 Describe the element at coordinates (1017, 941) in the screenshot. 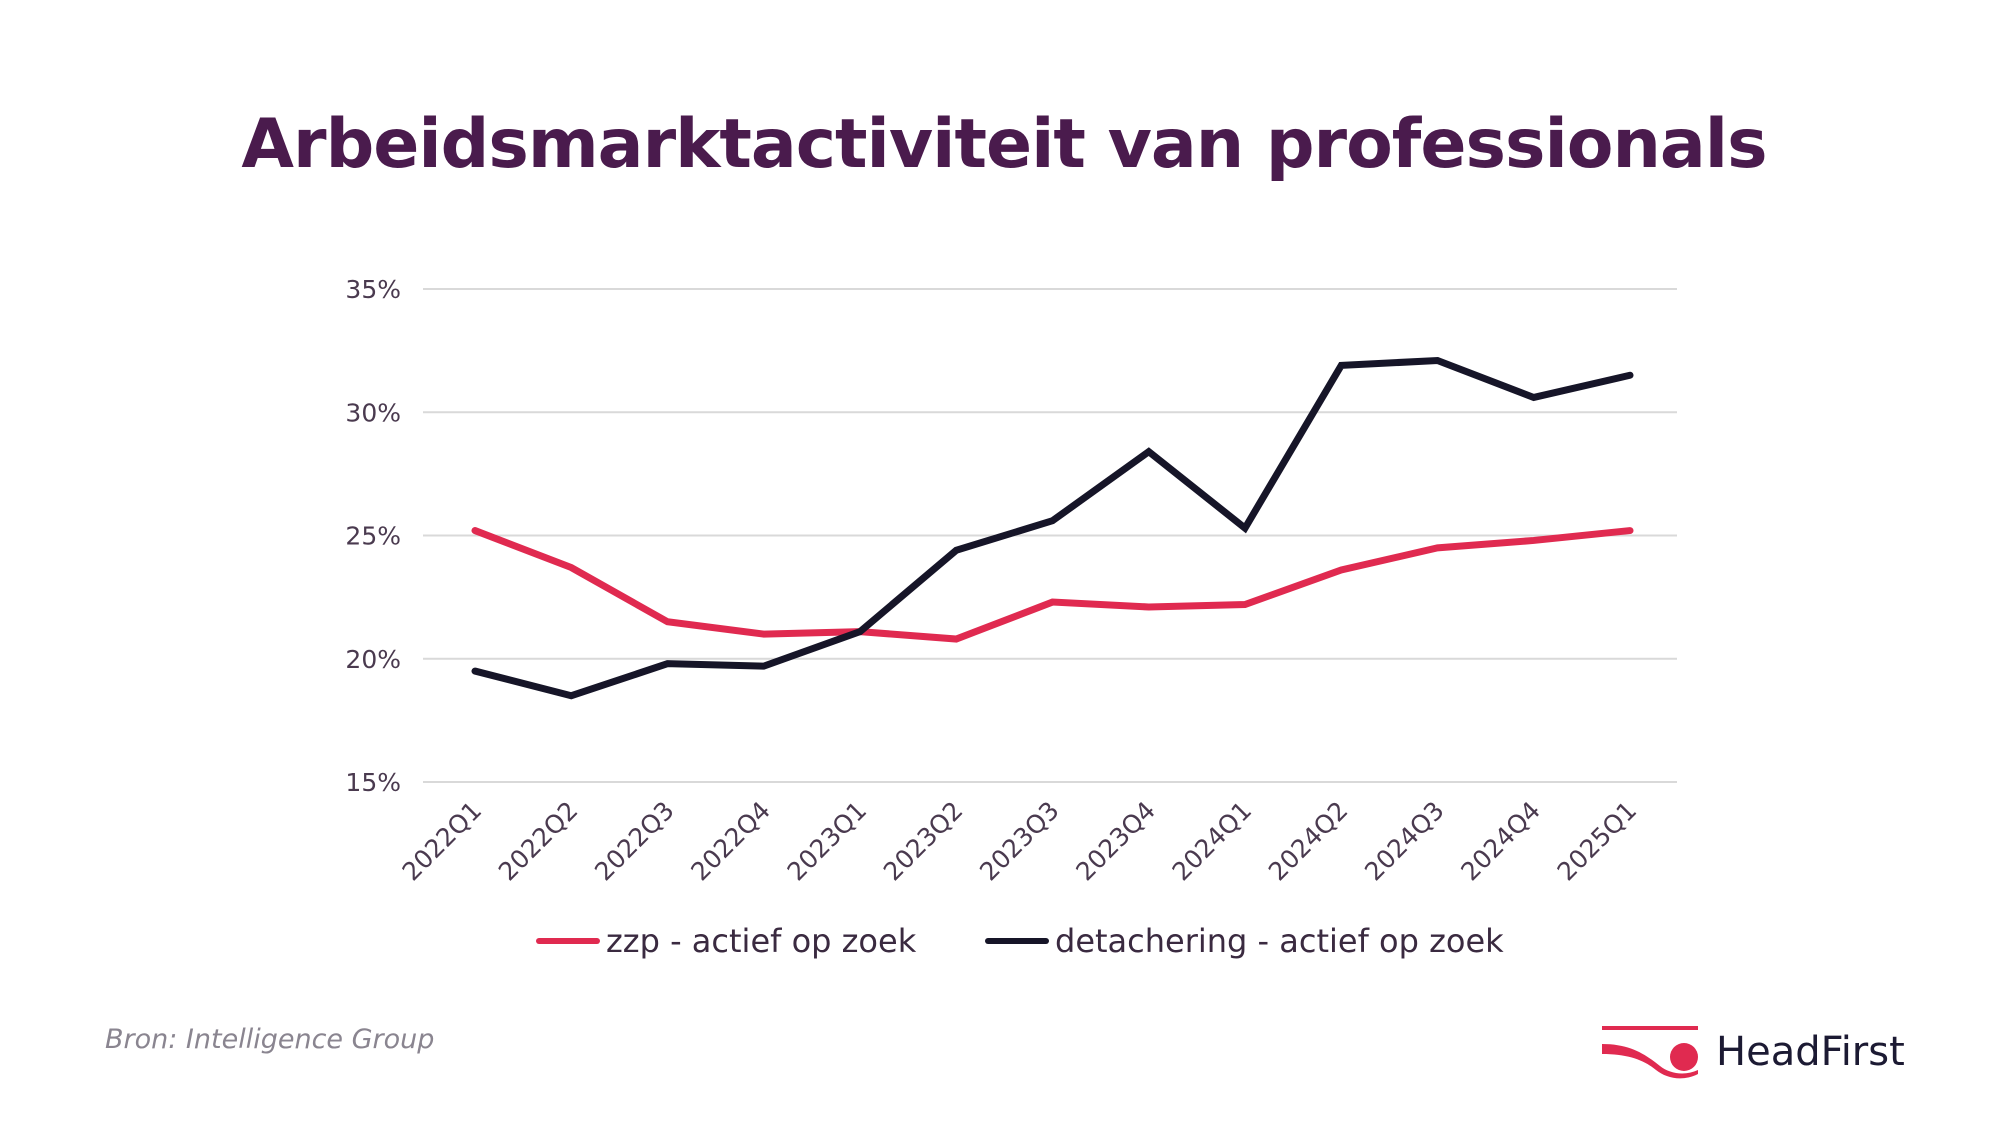

I see `legend-swatch-detachering` at that location.